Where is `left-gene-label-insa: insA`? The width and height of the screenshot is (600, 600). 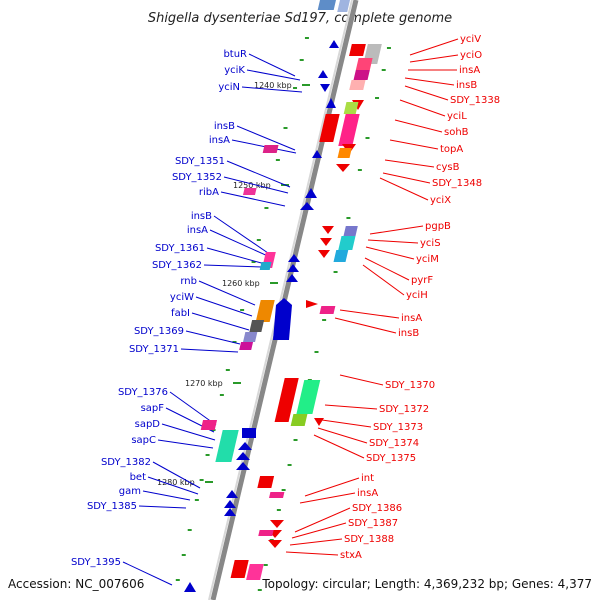
left-gene-label-insa: insA is located at coordinates (197, 230).